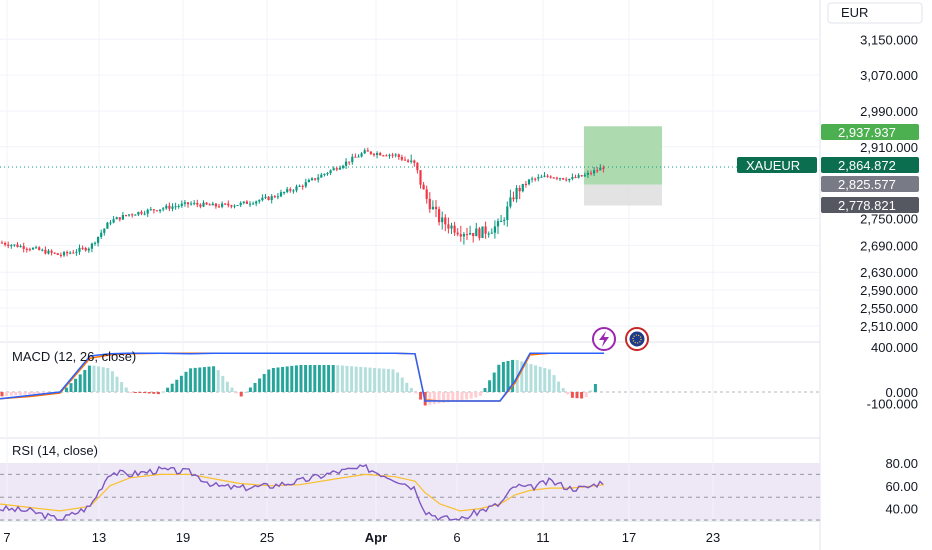 The image size is (932, 550). Describe the element at coordinates (901, 509) in the screenshot. I see `rsi-tick-label: 40.00` at that location.